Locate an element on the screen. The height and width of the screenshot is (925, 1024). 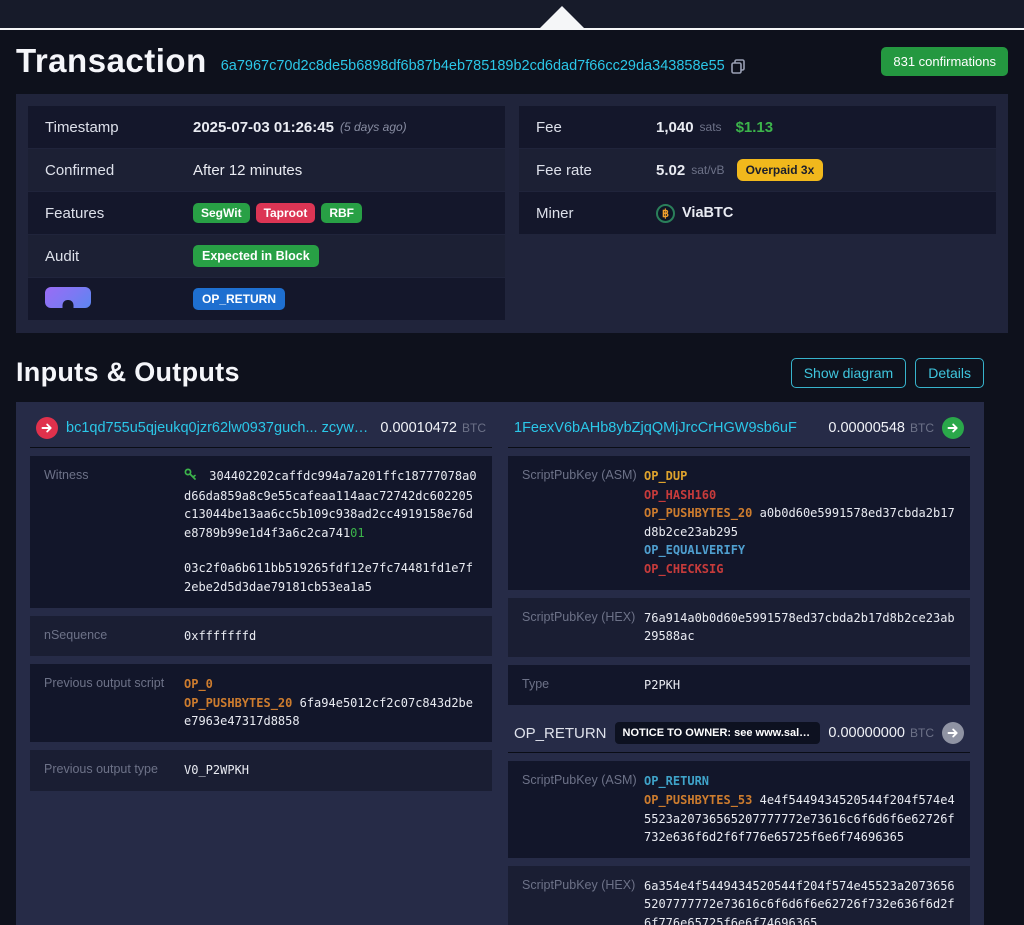
blockchain-strip is located at coordinates (512, 14).